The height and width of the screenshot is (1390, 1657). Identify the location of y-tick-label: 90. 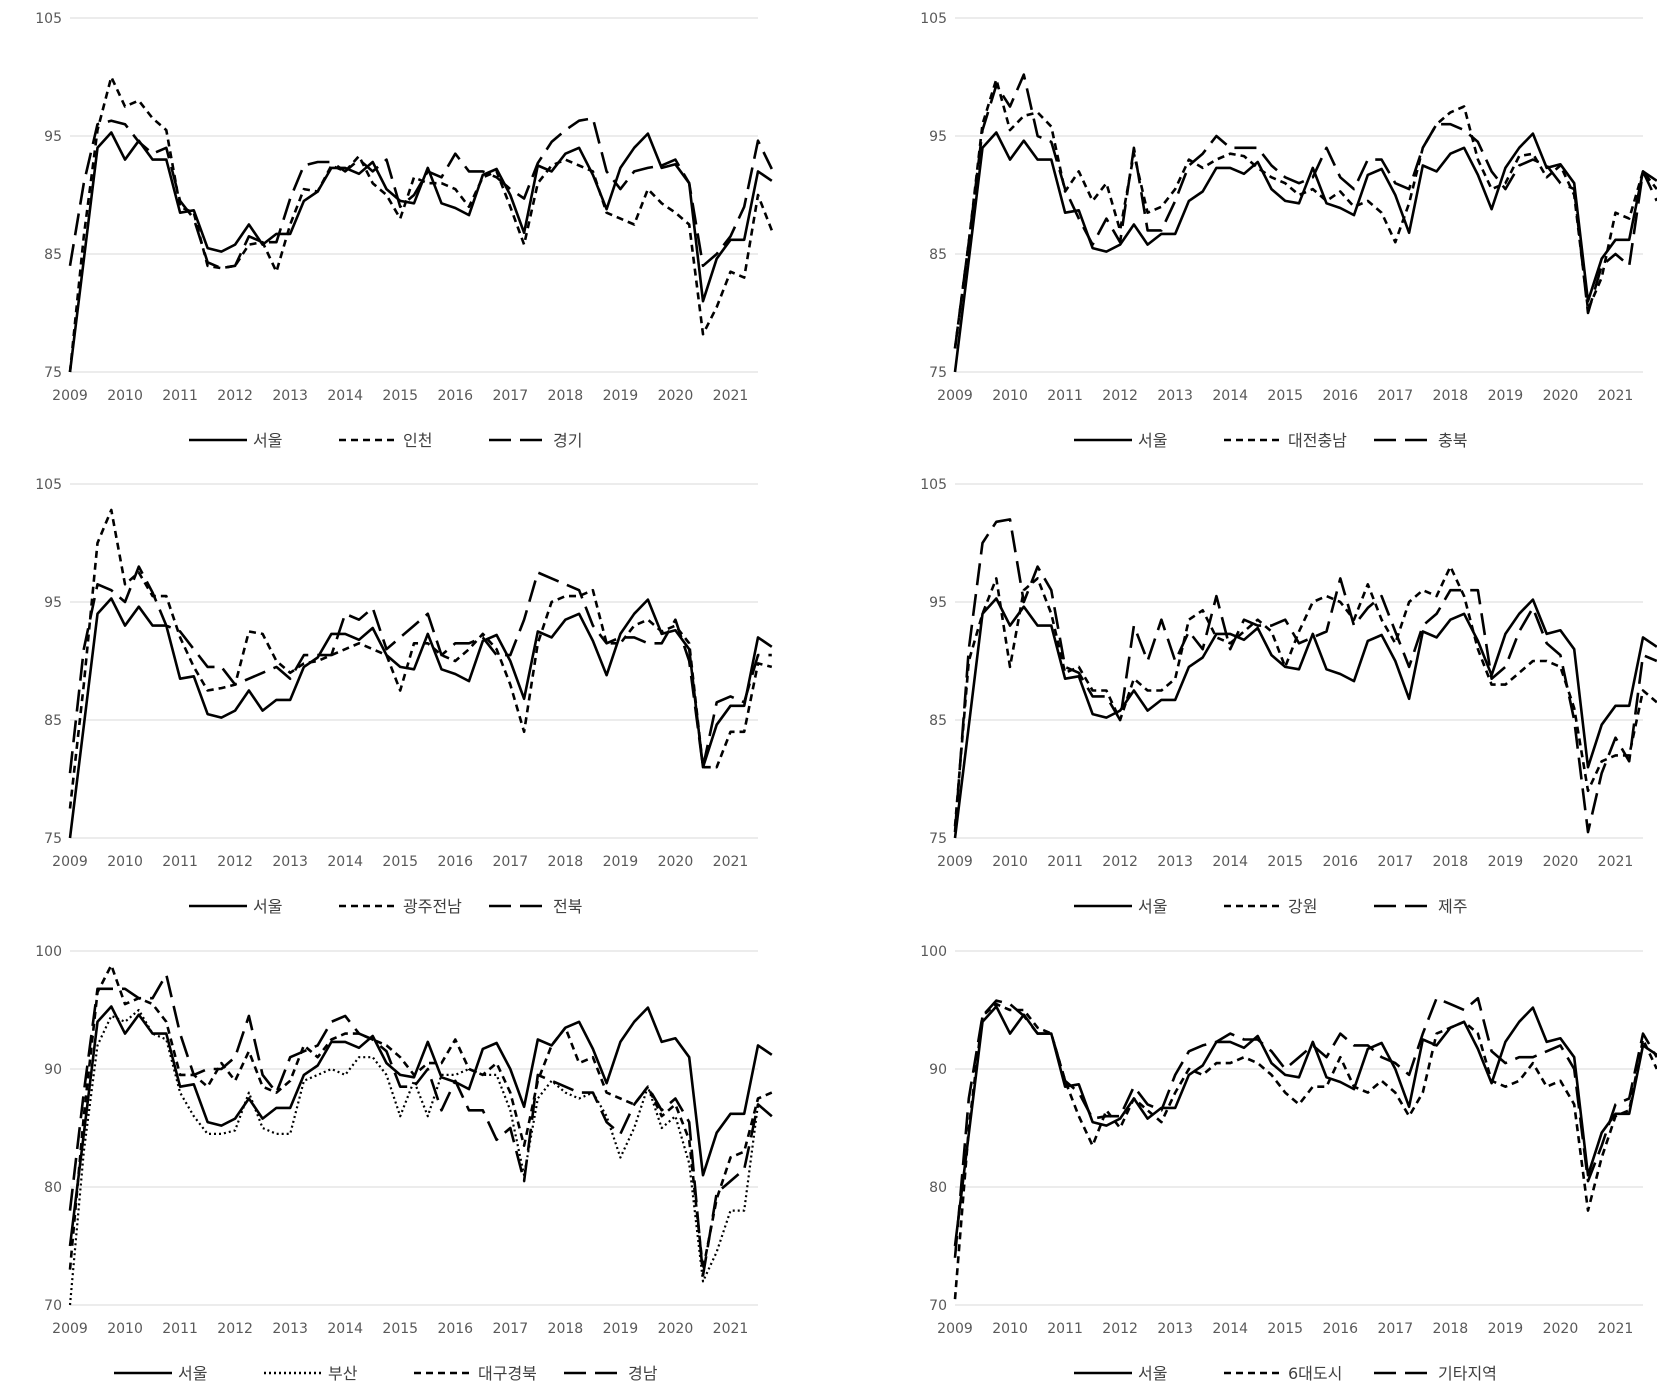
(53, 1070).